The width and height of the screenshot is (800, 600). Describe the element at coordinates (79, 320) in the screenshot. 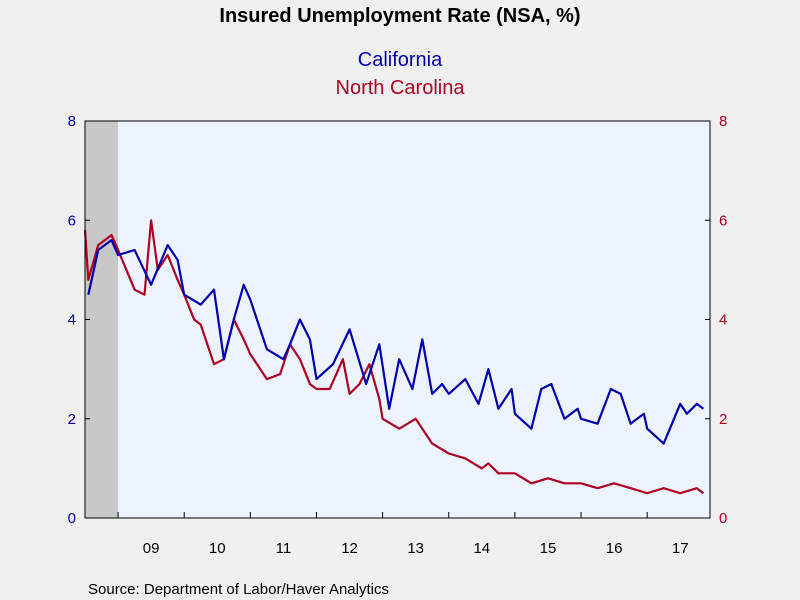

I see `left-axis: 0 2 4 6 8` at that location.